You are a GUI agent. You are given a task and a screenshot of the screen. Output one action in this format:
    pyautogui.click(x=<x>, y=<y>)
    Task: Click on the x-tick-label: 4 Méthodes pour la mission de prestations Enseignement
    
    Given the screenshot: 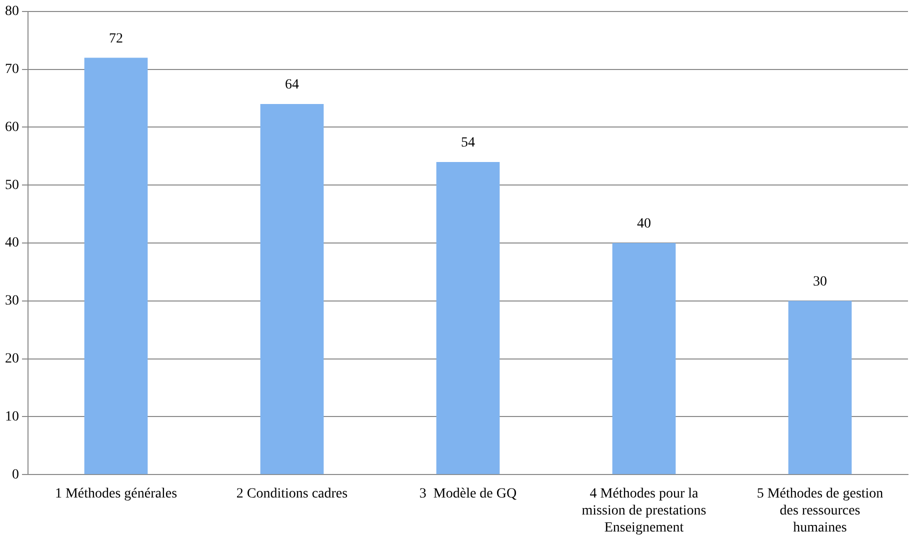 What is the action you would take?
    pyautogui.click(x=644, y=511)
    